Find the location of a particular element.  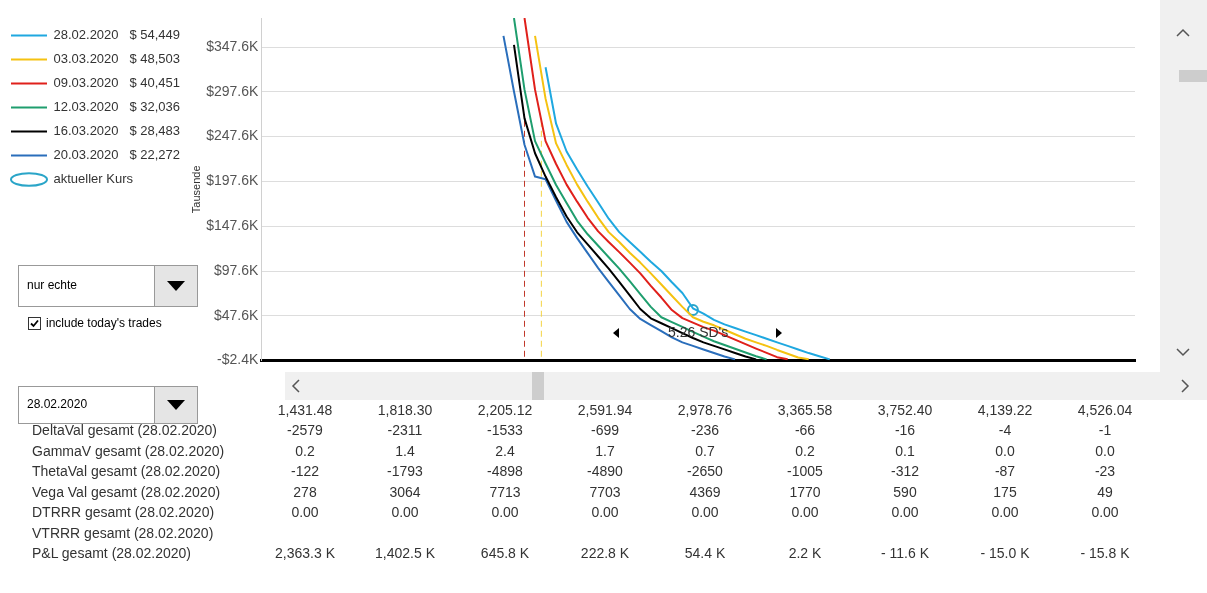

data-label: 2,363.3 K is located at coordinates (305, 554).